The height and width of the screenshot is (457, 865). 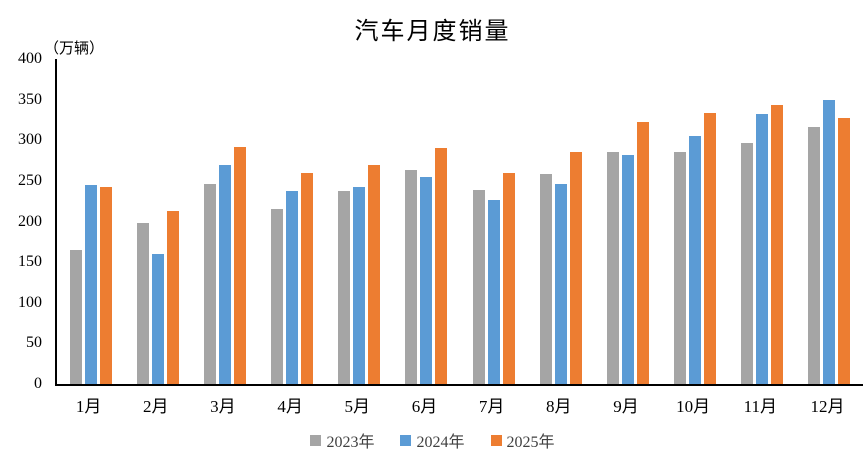 I want to click on legend: 2023年 2024年 2025年, so click(x=432, y=440).